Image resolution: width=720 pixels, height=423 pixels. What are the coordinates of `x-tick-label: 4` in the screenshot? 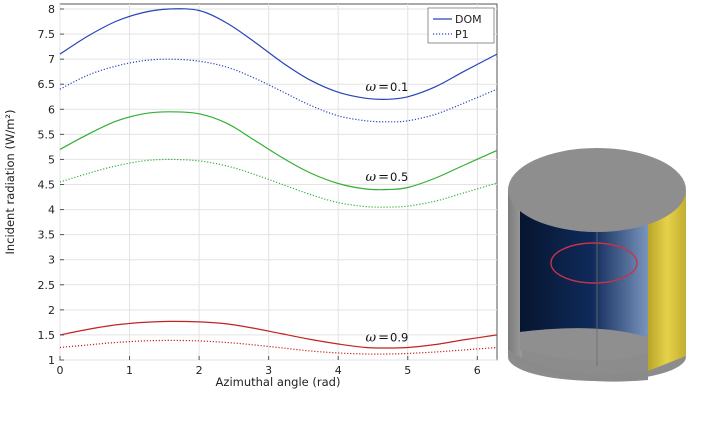 It's located at (338, 370).